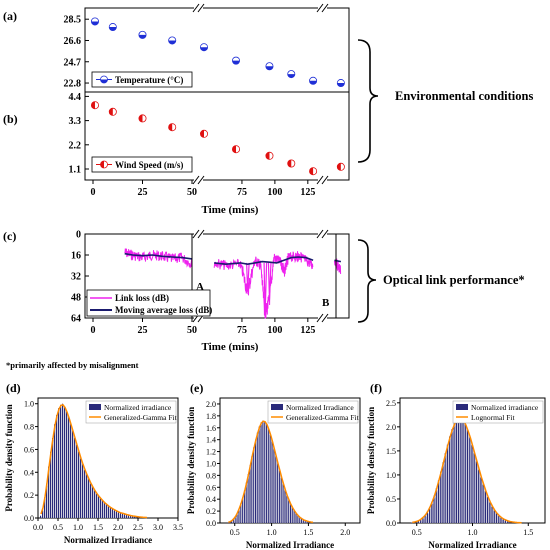 This screenshot has width=550, height=550. Describe the element at coordinates (290, 545) in the screenshot. I see `panel-e-xlabel: Normalized Irradiance` at that location.